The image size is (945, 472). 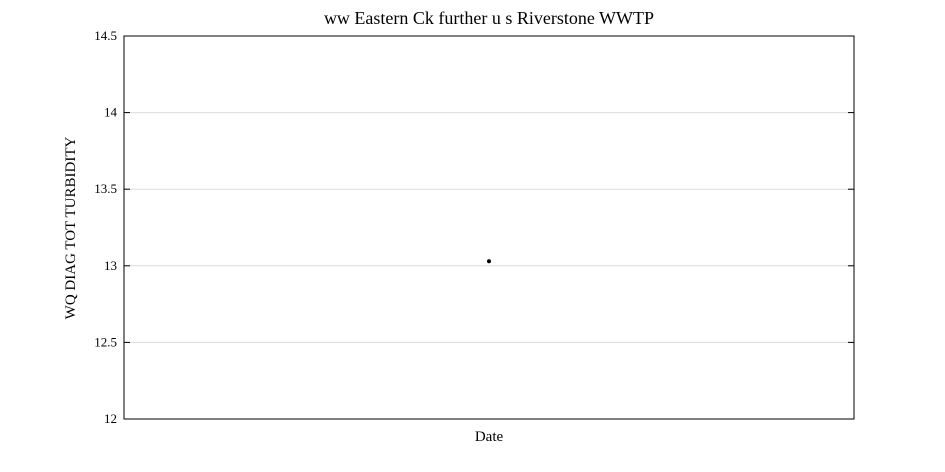 I want to click on data-points, so click(x=489, y=261).